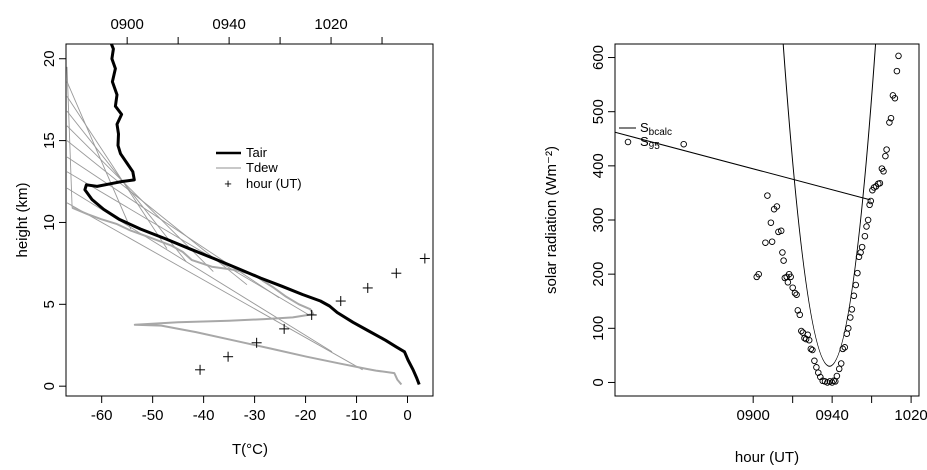 The width and height of the screenshot is (927, 470). What do you see at coordinates (831, 415) in the screenshot?
I see `x-tick-label: 0940` at bounding box center [831, 415].